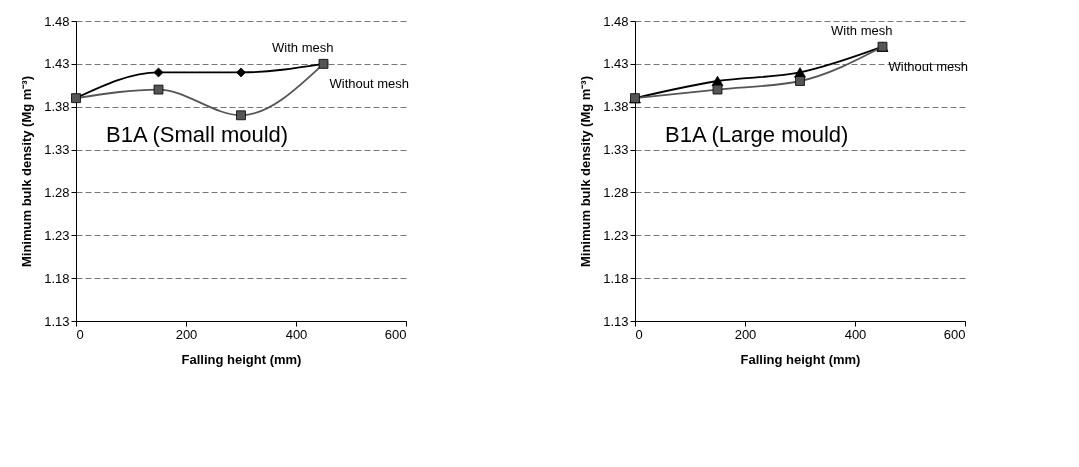 This screenshot has width=1079, height=467. I want to click on annotation: B1A (Large mould), so click(757, 134).